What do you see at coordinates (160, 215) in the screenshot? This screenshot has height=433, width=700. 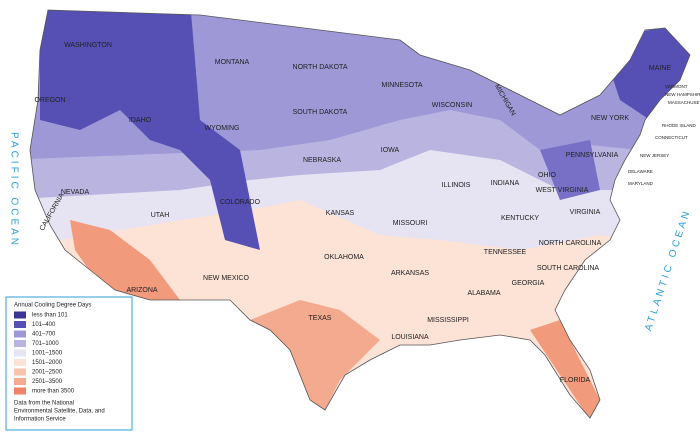 I see `state-label: UTAH` at bounding box center [160, 215].